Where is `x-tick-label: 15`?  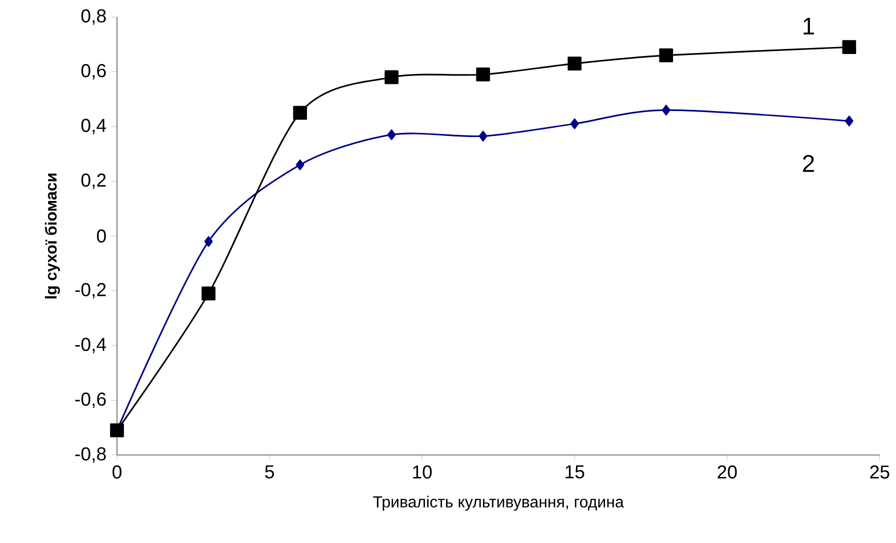 x-tick-label: 15 is located at coordinates (575, 471).